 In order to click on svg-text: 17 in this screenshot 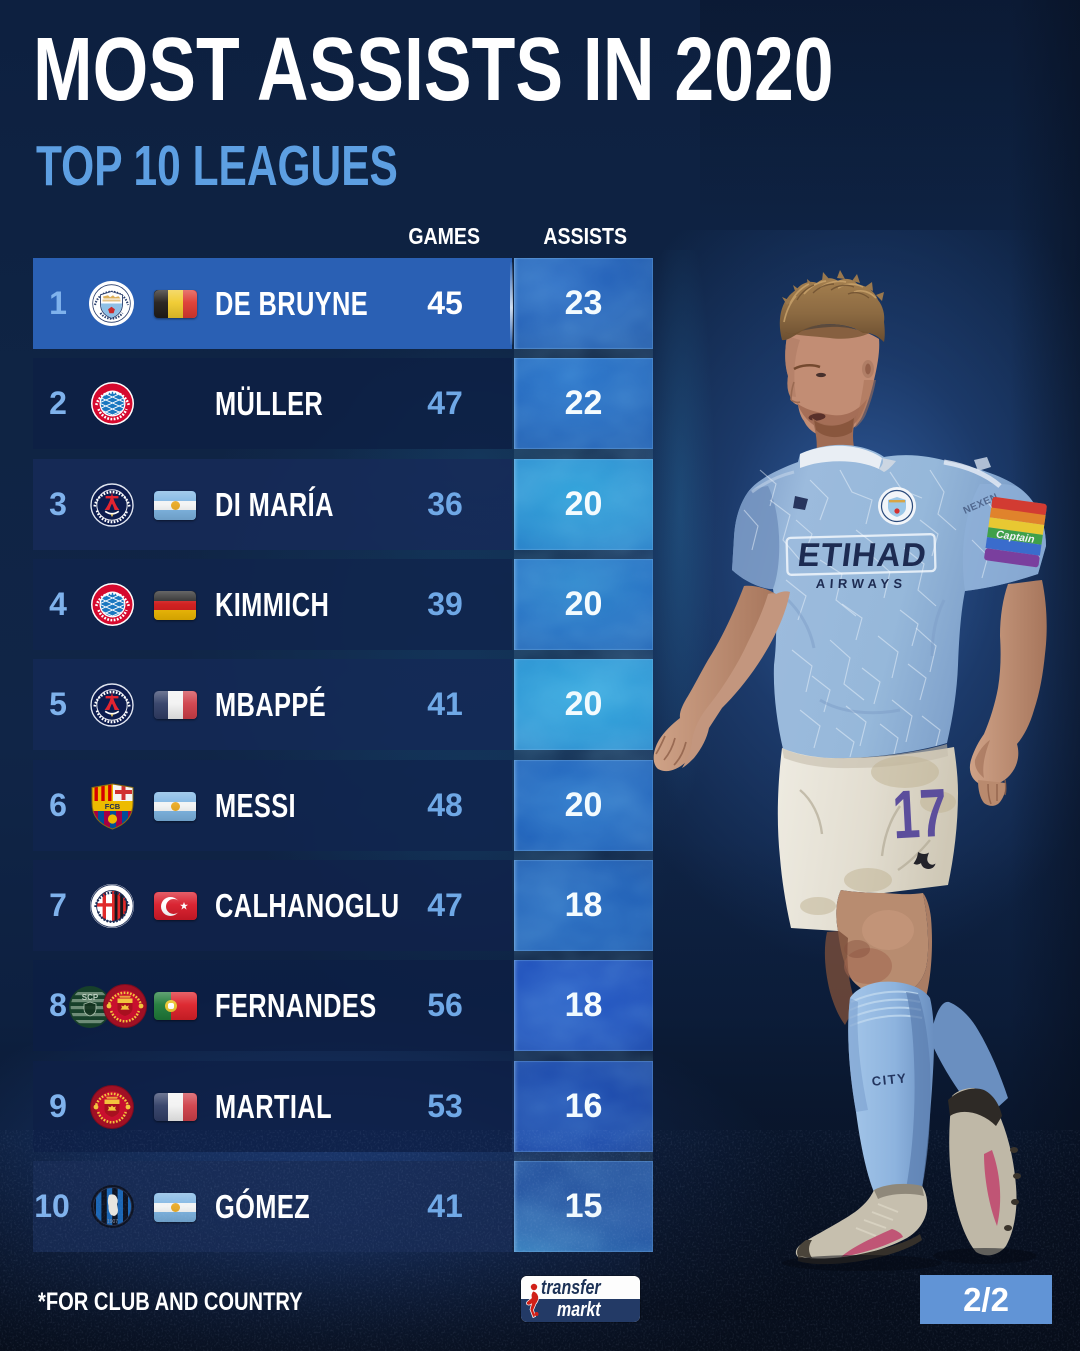, I will do `click(920, 814)`.